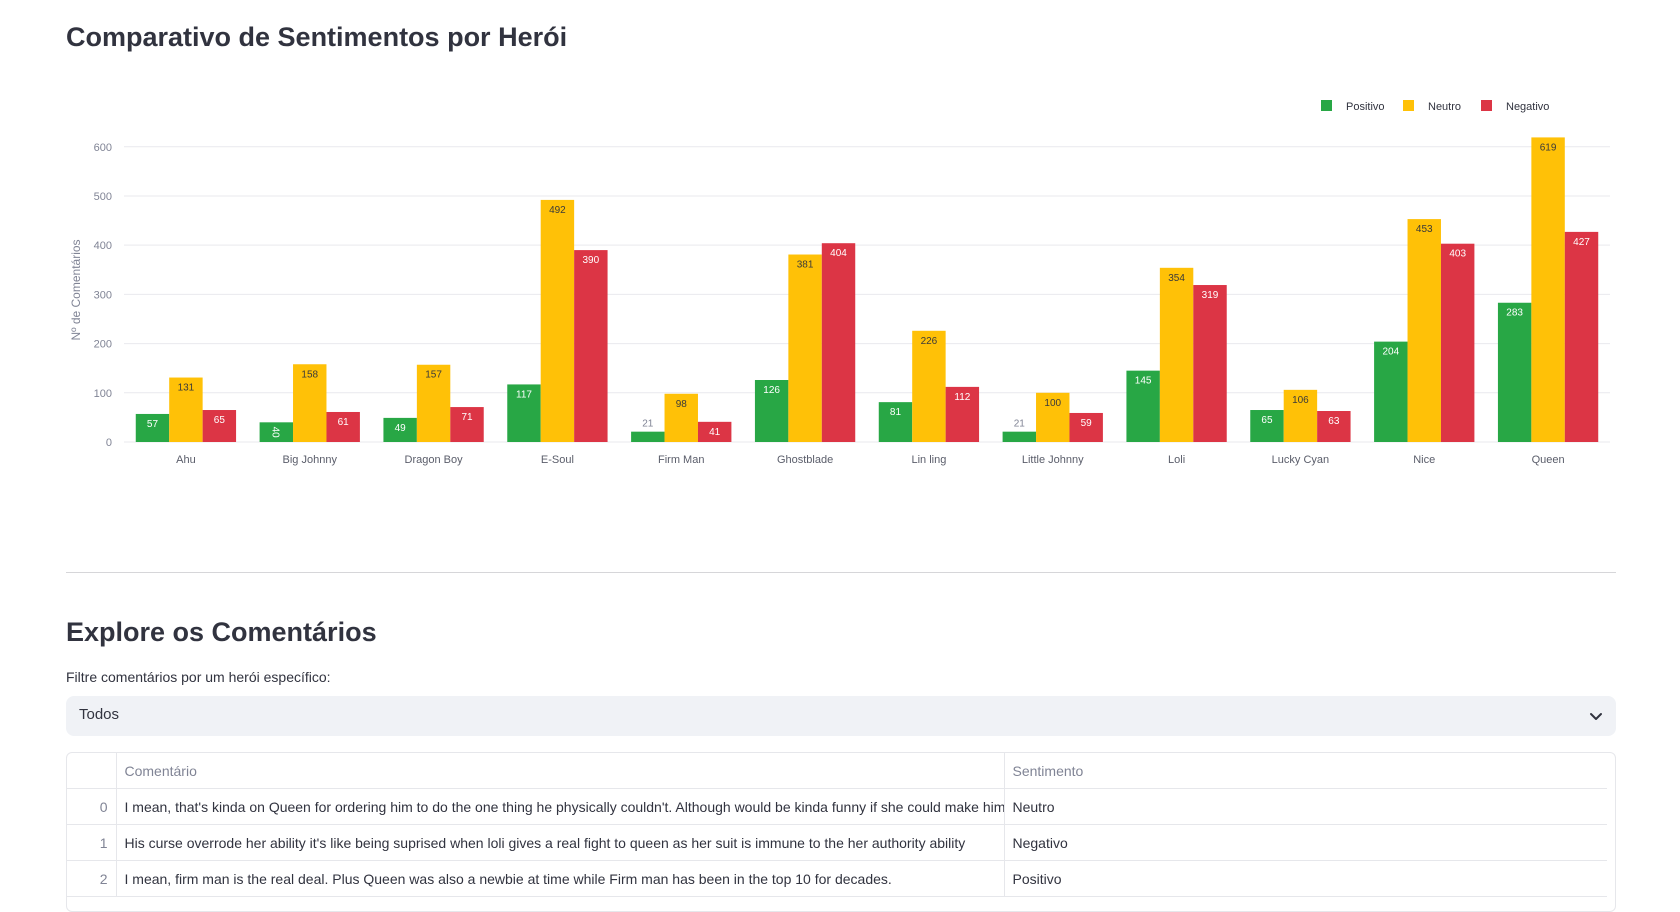 The width and height of the screenshot is (1680, 912). What do you see at coordinates (103, 345) in the screenshot?
I see `y-tick-label: 200` at bounding box center [103, 345].